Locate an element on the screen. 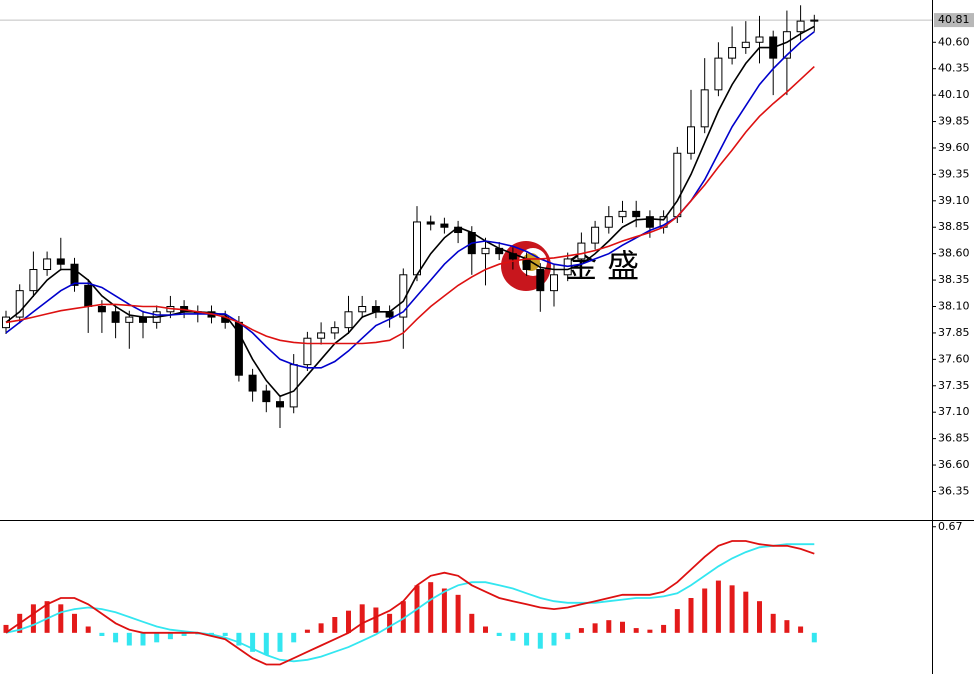  y-tick-label: 39.85 is located at coordinates (954, 121).